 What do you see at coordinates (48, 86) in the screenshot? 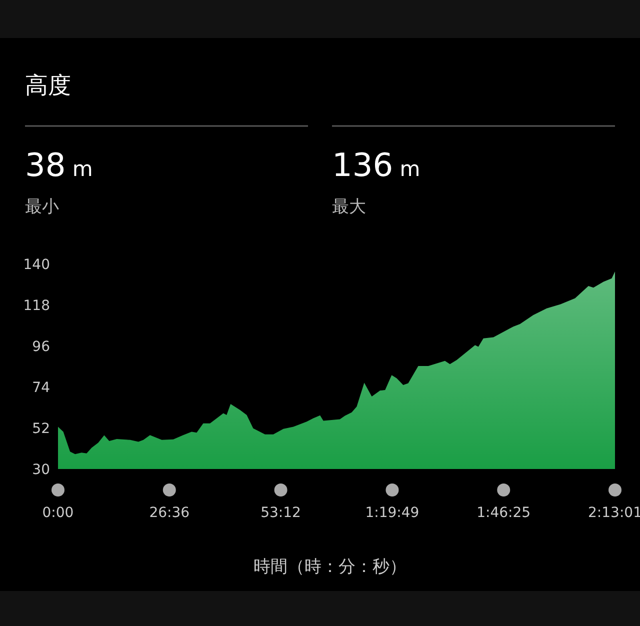
I see `title: 高度` at bounding box center [48, 86].